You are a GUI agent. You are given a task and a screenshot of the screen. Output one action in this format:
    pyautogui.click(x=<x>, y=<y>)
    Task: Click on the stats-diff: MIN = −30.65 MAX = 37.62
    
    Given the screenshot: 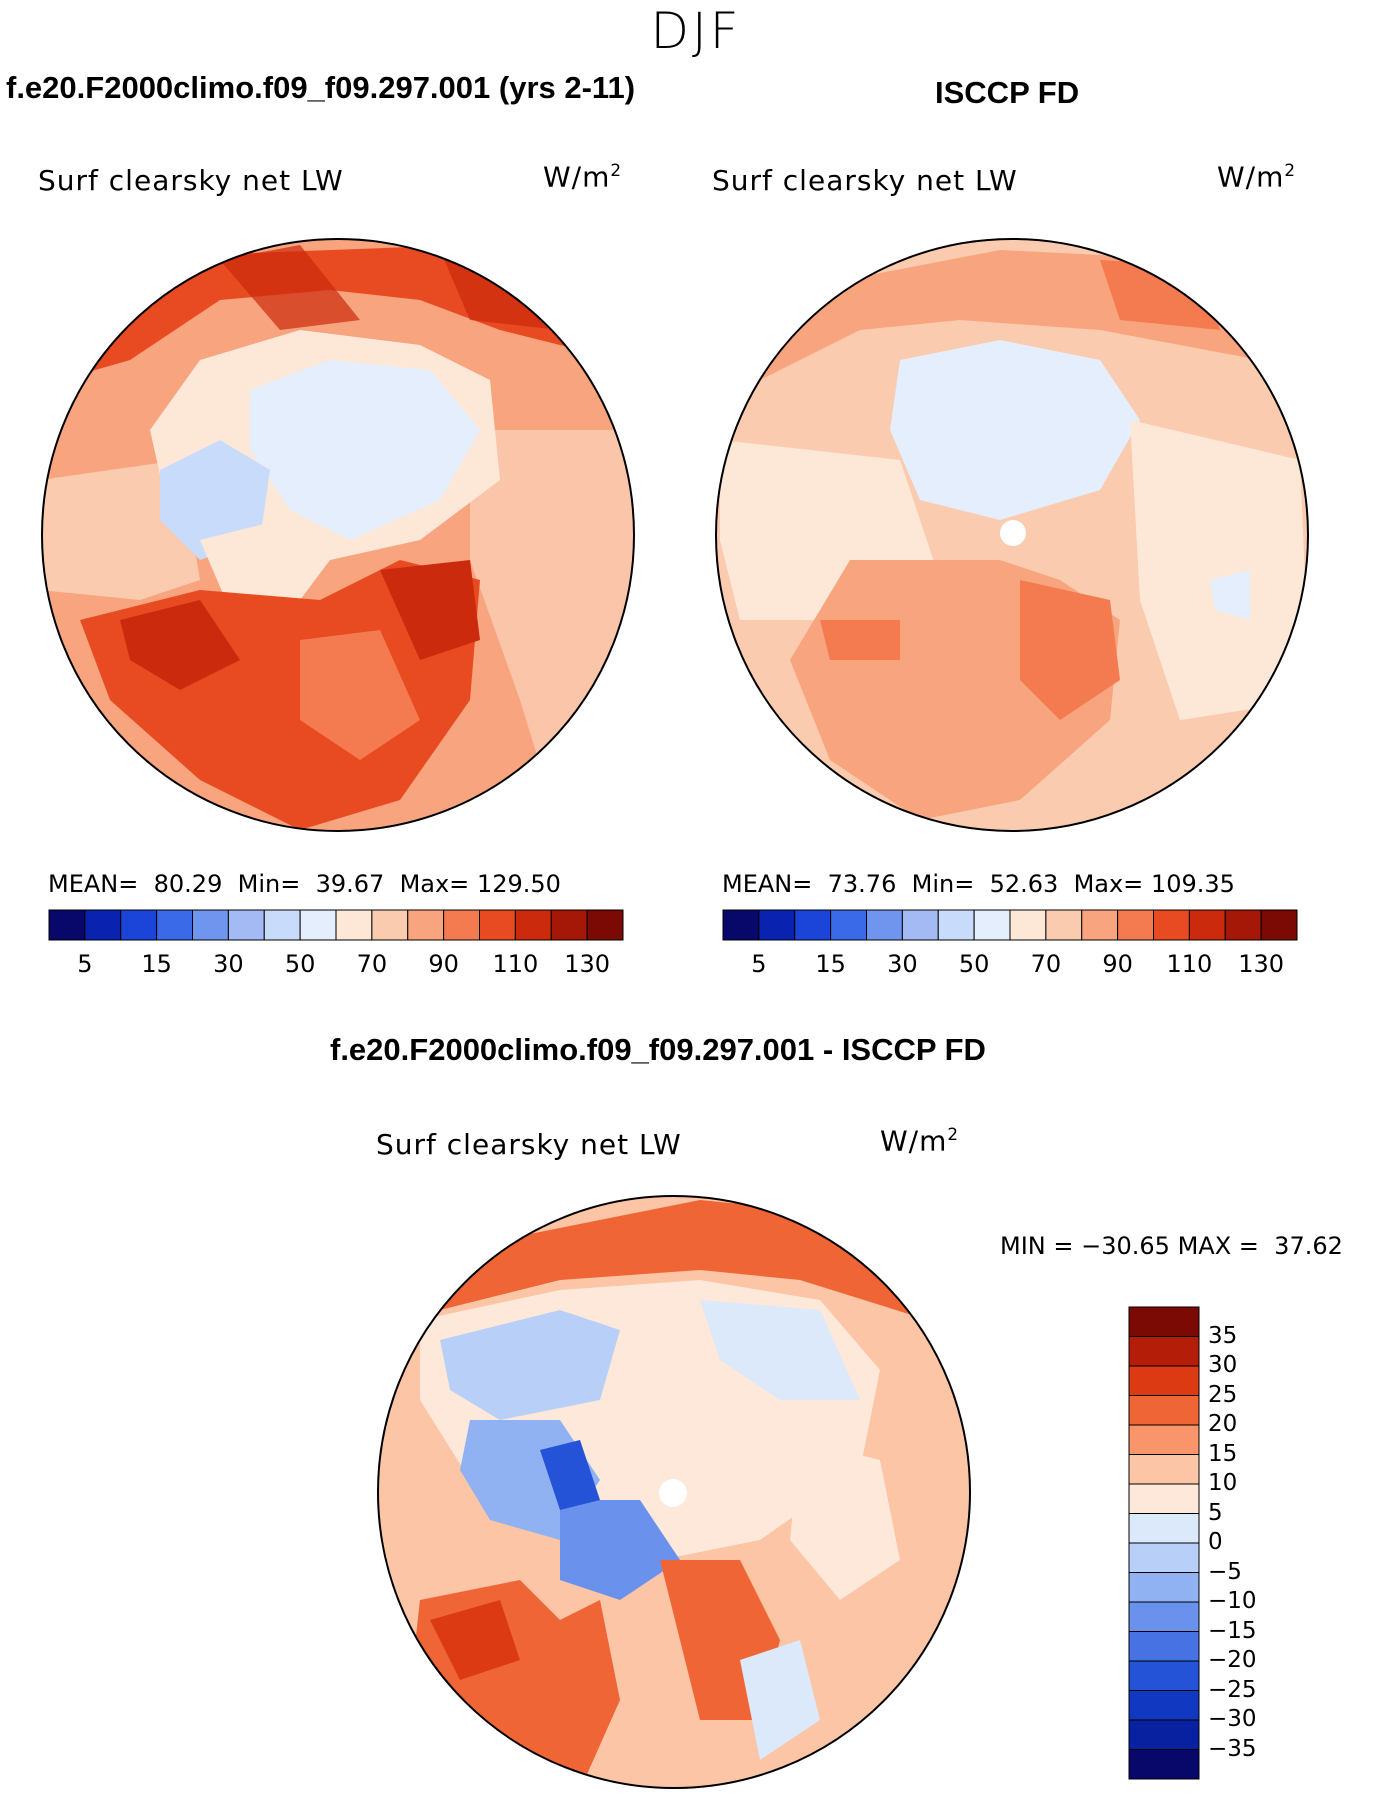 What is the action you would take?
    pyautogui.click(x=1171, y=1246)
    